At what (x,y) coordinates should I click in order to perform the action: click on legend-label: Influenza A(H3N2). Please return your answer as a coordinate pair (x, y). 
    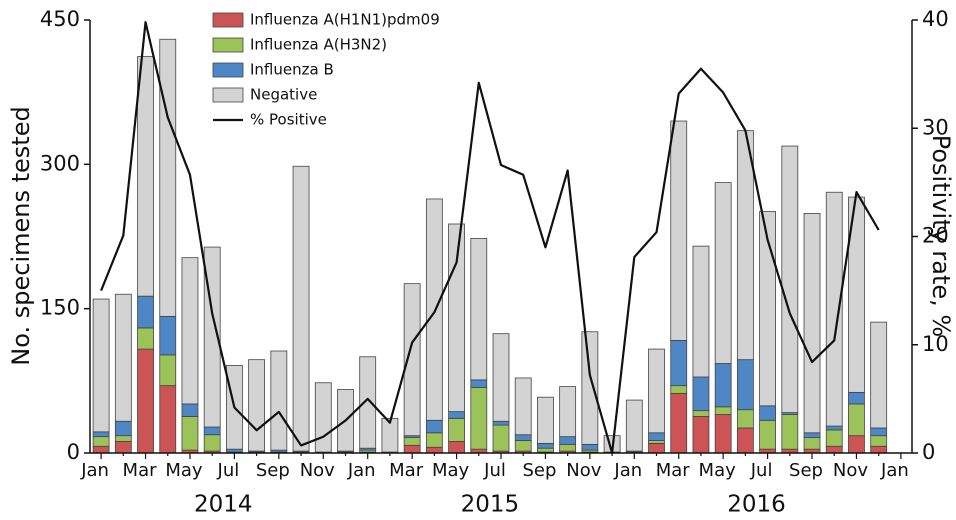
    Looking at the image, I should click on (318, 45).